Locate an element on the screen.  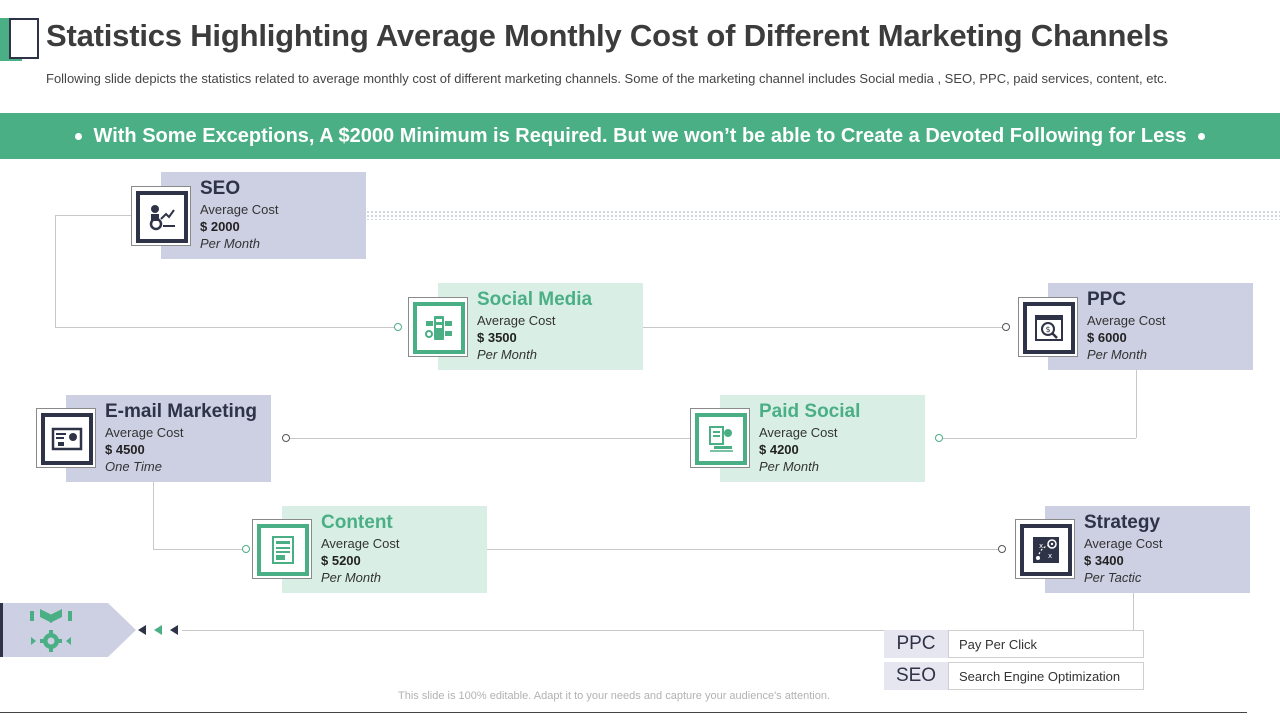
social-media-icon is located at coordinates (438, 328).